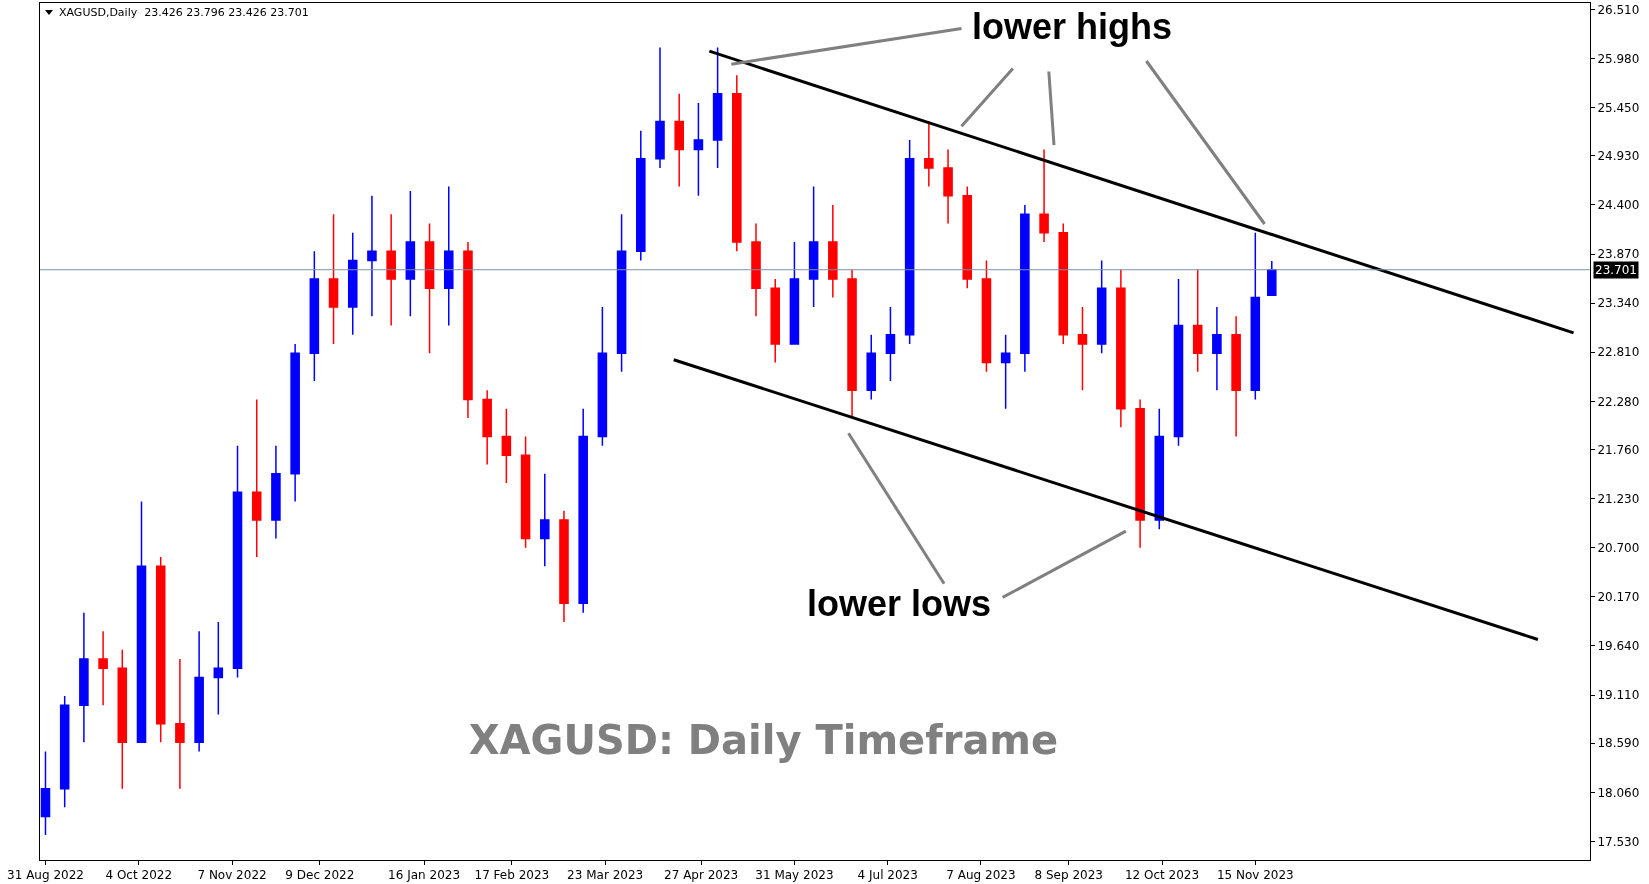 The image size is (1649, 884). What do you see at coordinates (1618, 58) in the screenshot?
I see `y-tick-label: 25.980` at bounding box center [1618, 58].